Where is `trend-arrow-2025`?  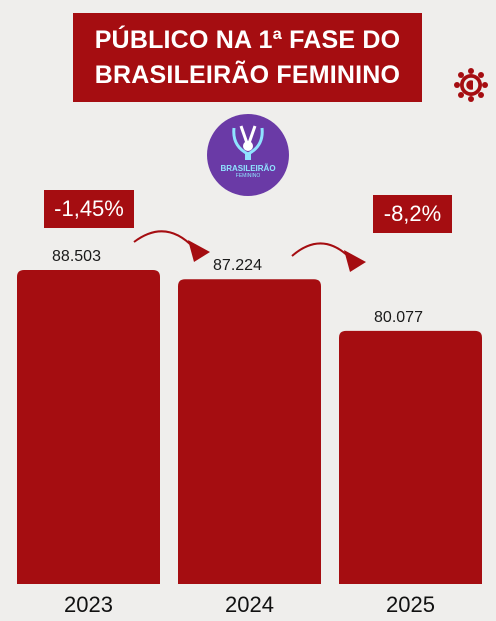 trend-arrow-2025 is located at coordinates (328, 257).